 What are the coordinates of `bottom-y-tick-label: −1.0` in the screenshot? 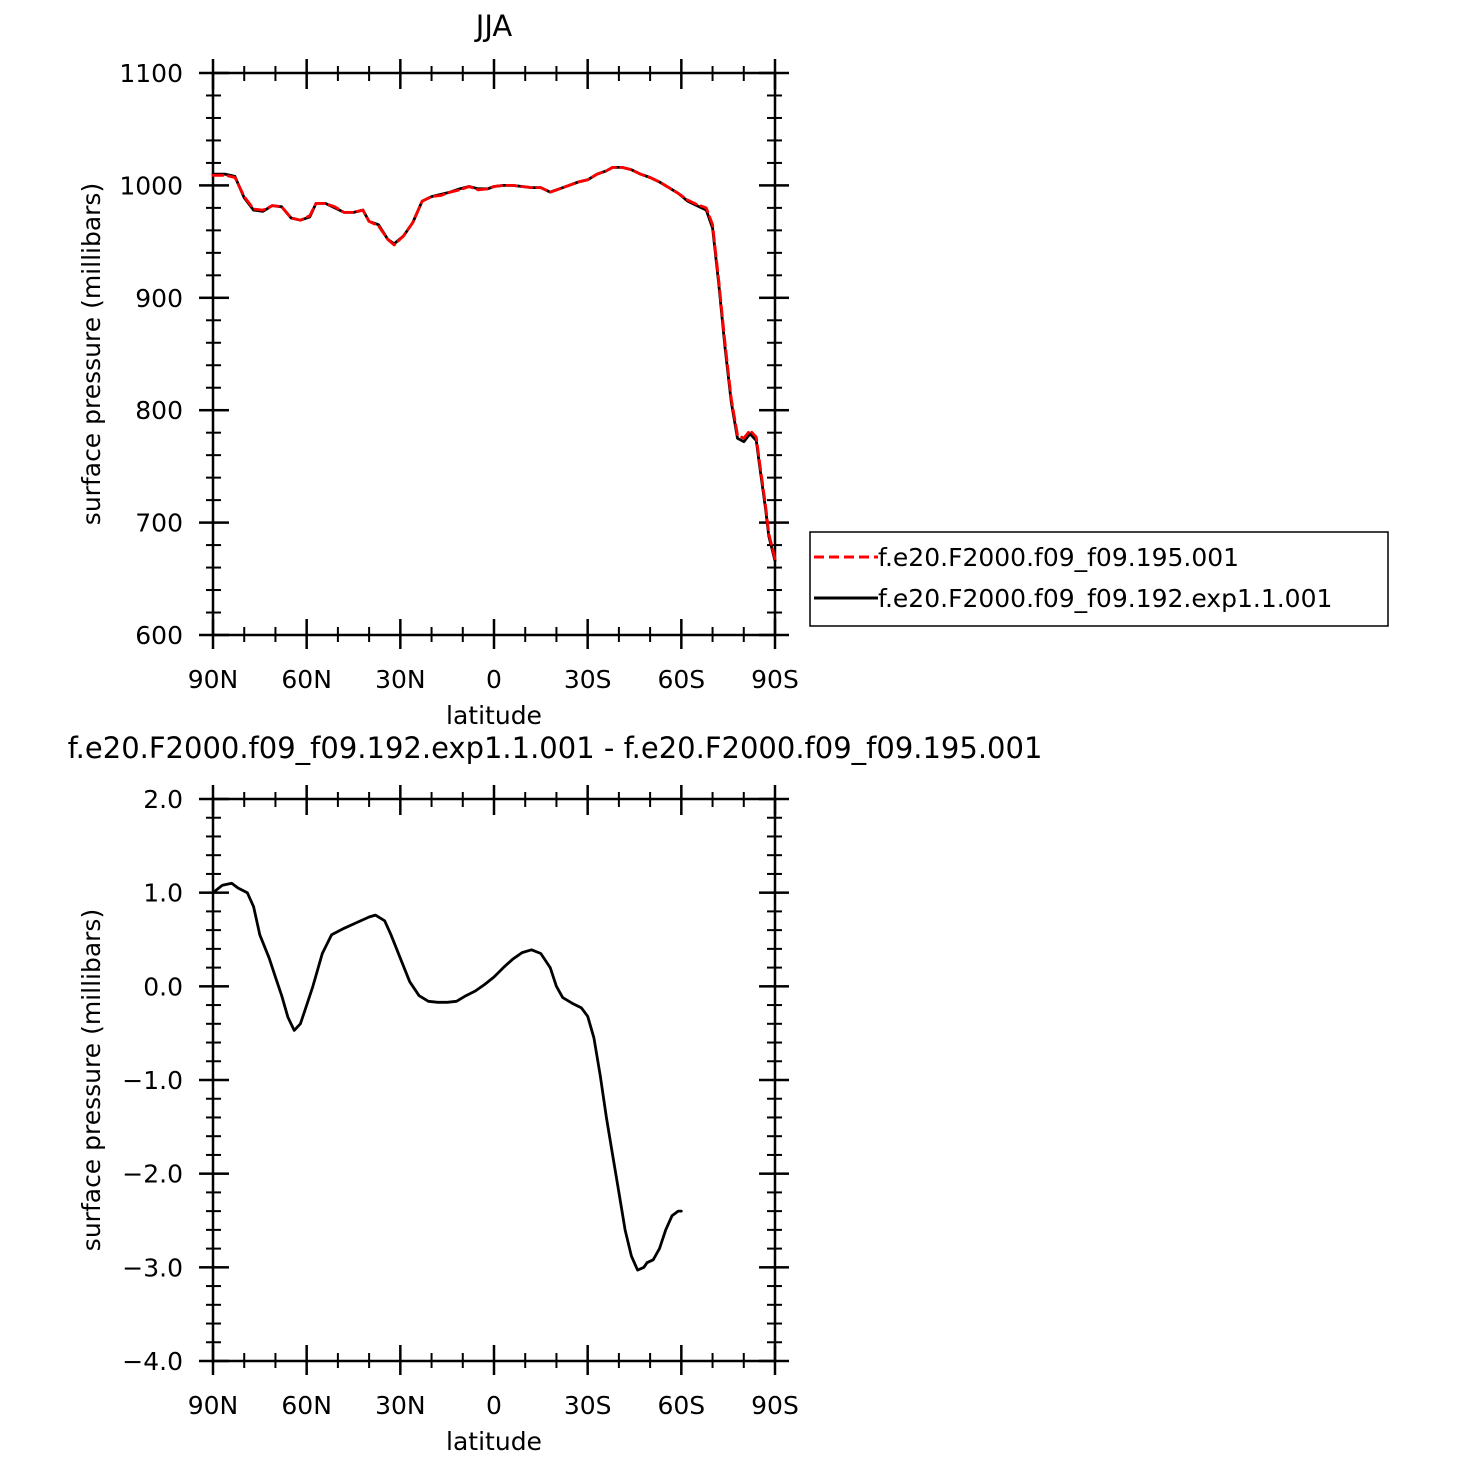 It's located at (152, 1080).